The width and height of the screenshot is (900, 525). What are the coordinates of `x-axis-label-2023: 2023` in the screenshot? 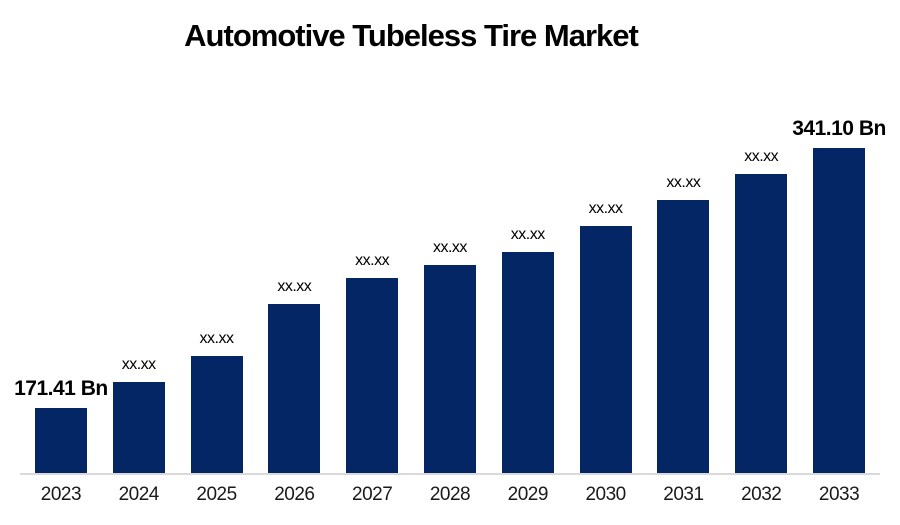 It's located at (61, 494).